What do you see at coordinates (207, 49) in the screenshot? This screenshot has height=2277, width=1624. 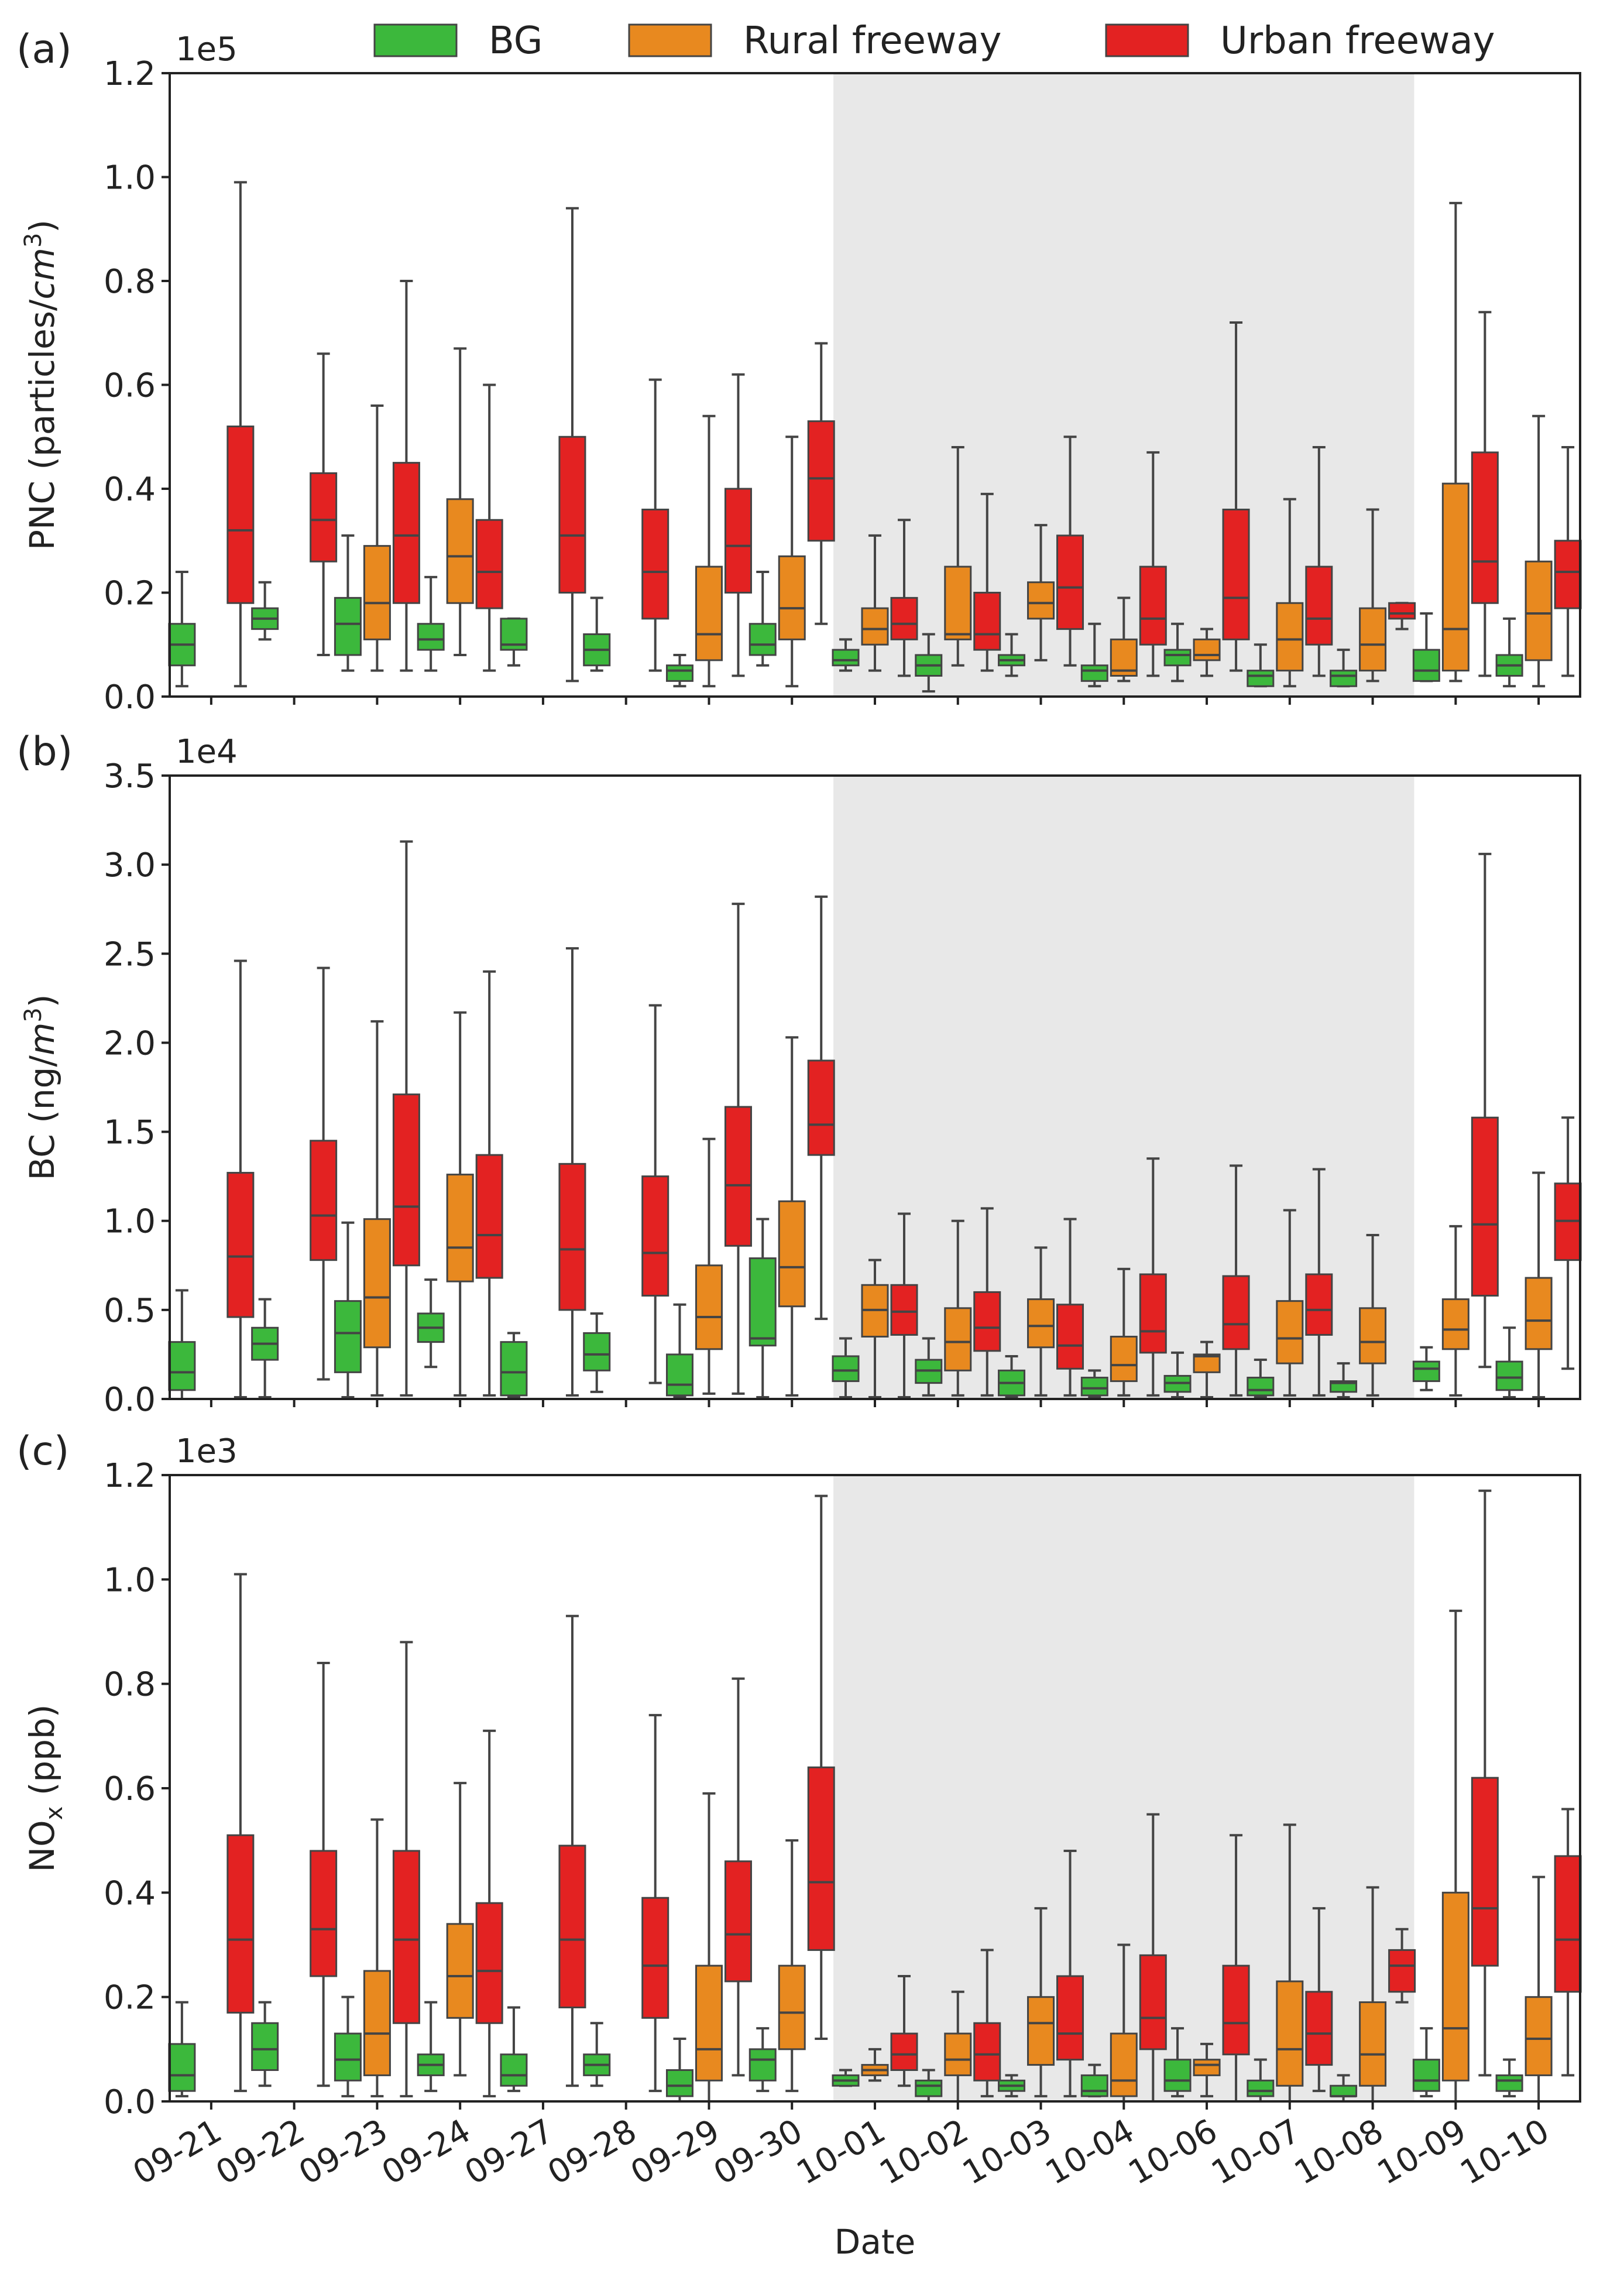 I see `axis-multiplier: 1e5` at bounding box center [207, 49].